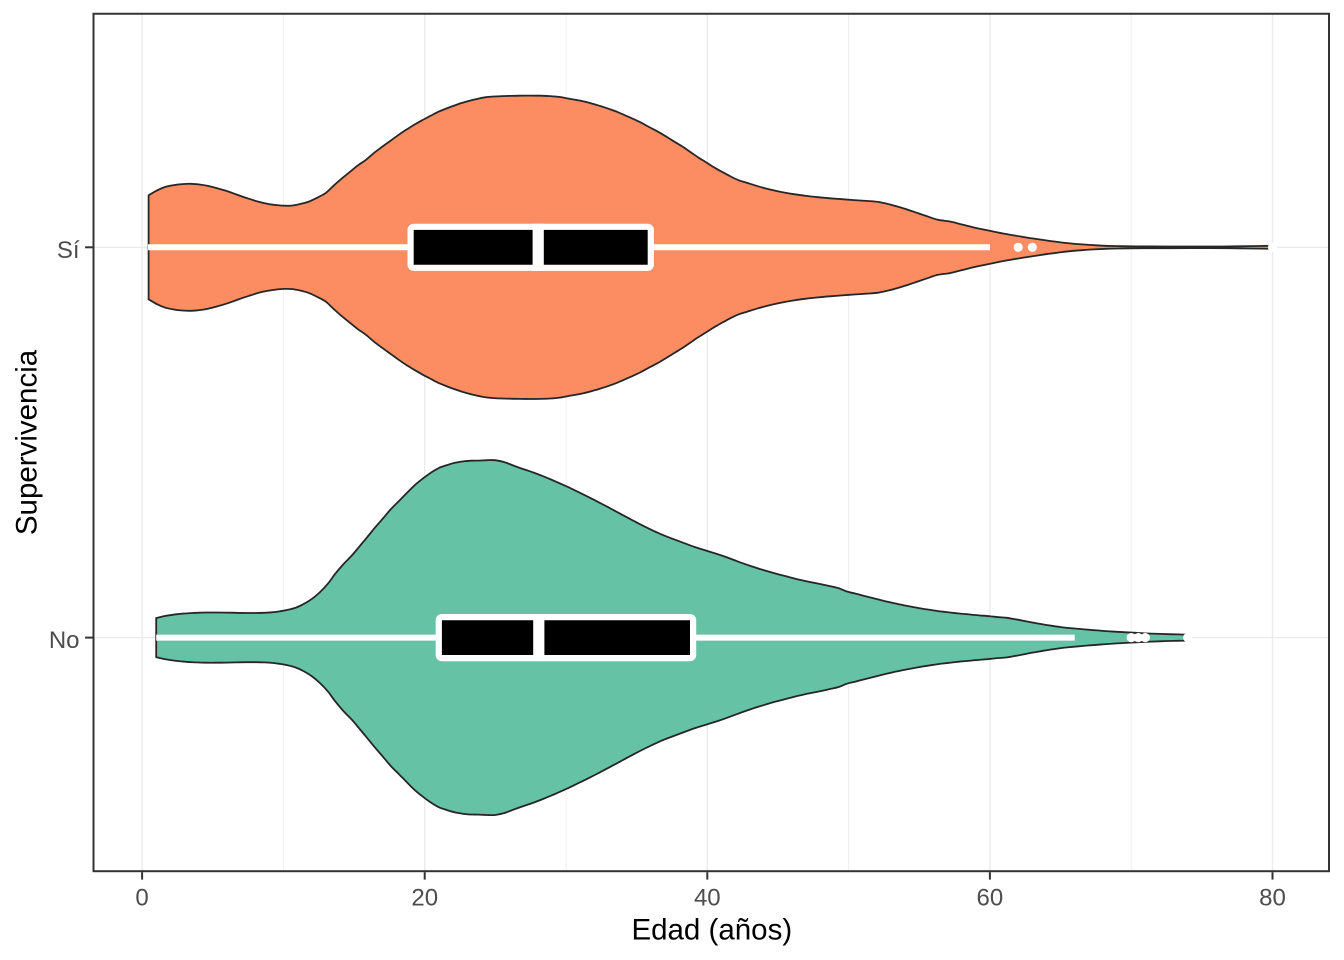 This screenshot has height=960, width=1344. Describe the element at coordinates (707, 898) in the screenshot. I see `svg-text: 40` at that location.